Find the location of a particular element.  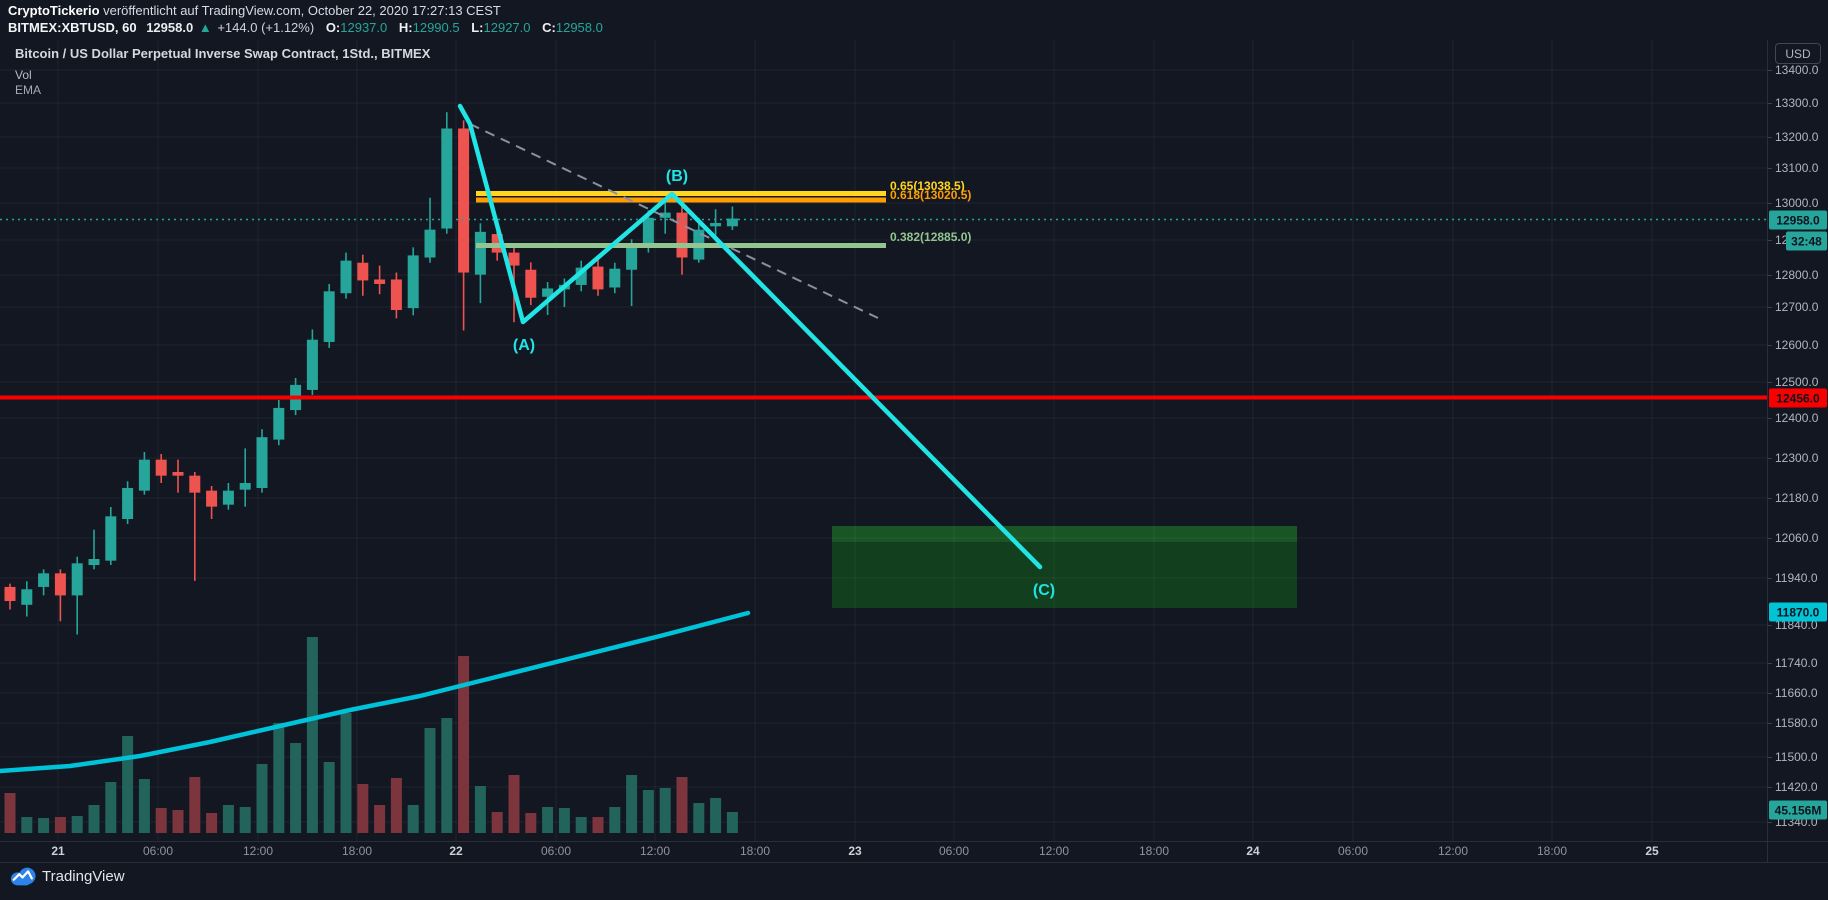

time-tick-label: 24 is located at coordinates (1253, 851).